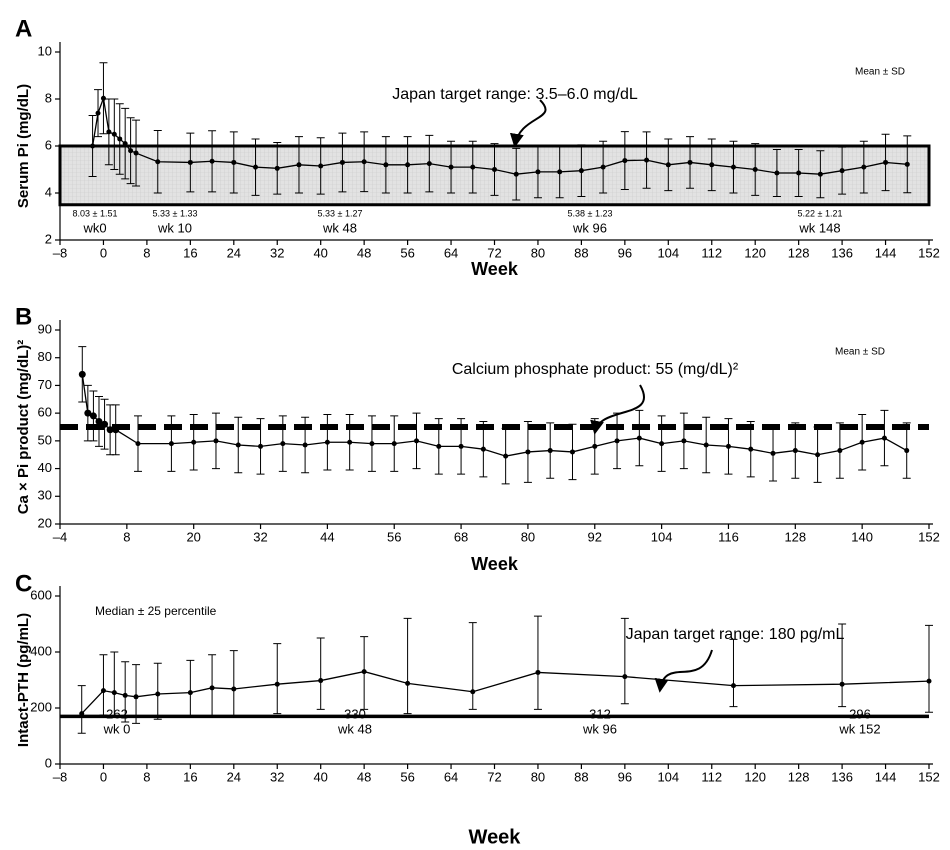 The width and height of the screenshot is (950, 850). I want to click on y-tick-label: 6, so click(48, 144).